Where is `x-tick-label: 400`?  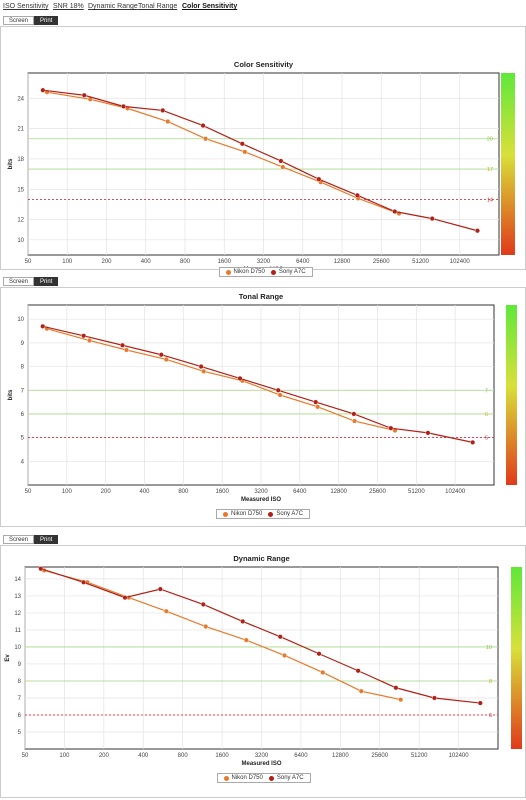
x-tick-label: 400 is located at coordinates (144, 492).